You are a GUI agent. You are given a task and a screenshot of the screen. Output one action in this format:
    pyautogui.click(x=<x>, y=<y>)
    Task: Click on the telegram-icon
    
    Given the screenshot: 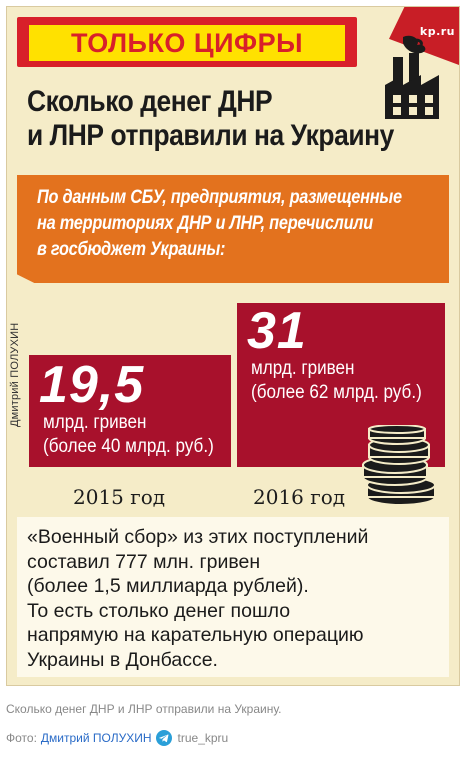 What is the action you would take?
    pyautogui.click(x=163, y=738)
    